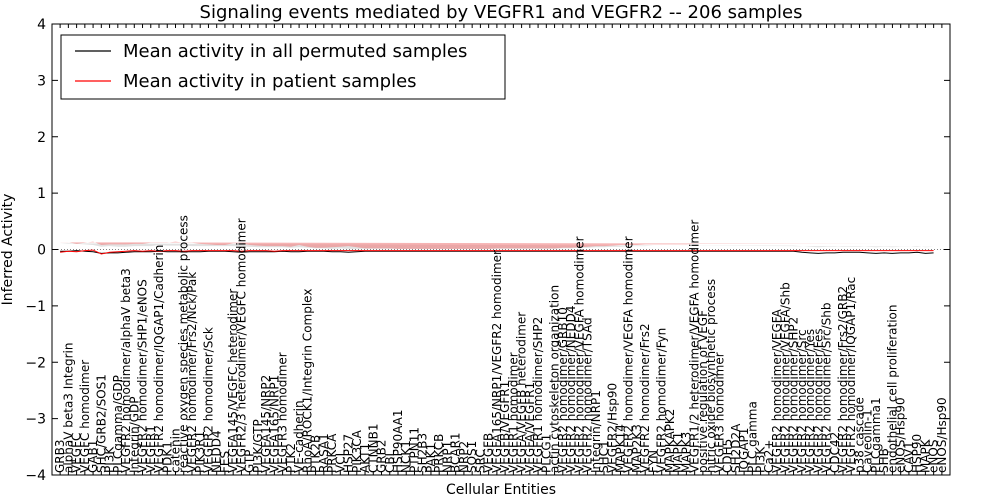  What do you see at coordinates (456, 452) in the screenshot?
I see `x-tick-label: BCAR1` at bounding box center [456, 452].